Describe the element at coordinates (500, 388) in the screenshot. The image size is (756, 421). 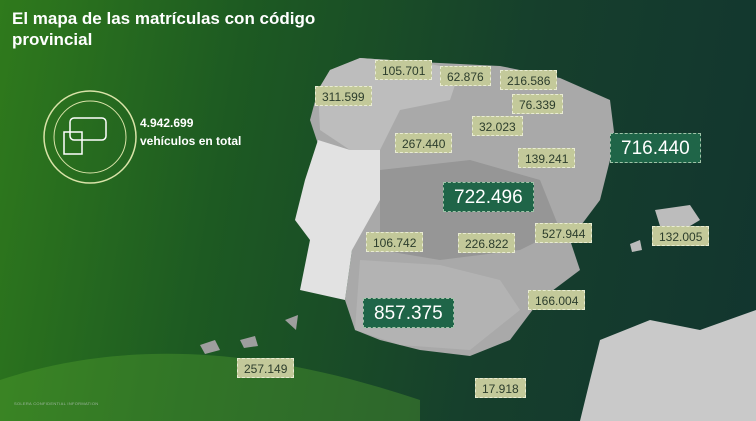
I see `province-label: 17.918` at that location.